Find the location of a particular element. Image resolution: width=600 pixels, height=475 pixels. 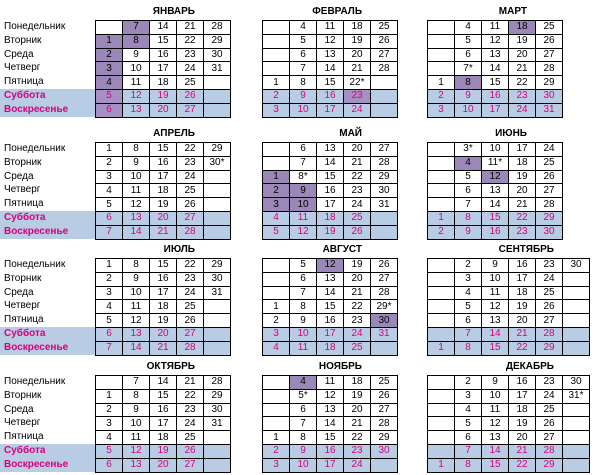

month-title: МАЙ is located at coordinates (350, 133).